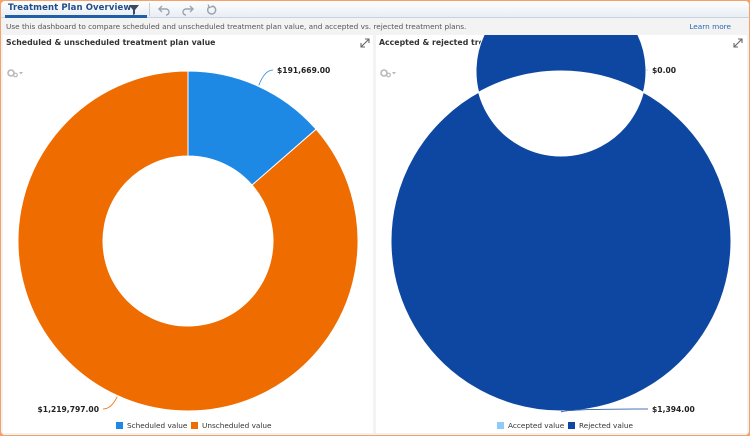 The width and height of the screenshot is (750, 436). I want to click on dashboard-toolbar: Treatment Plan Overview, so click(375, 9).